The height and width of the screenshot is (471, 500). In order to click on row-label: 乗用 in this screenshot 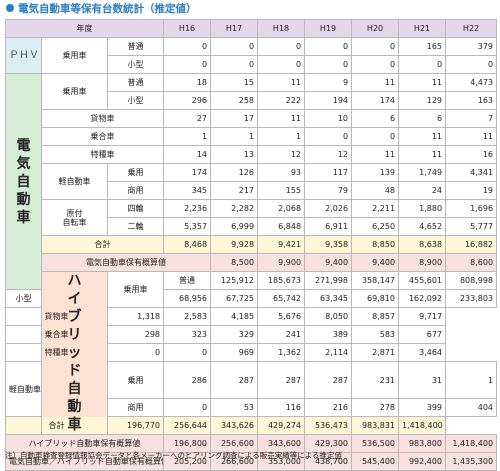, I will do `click(135, 172)`.